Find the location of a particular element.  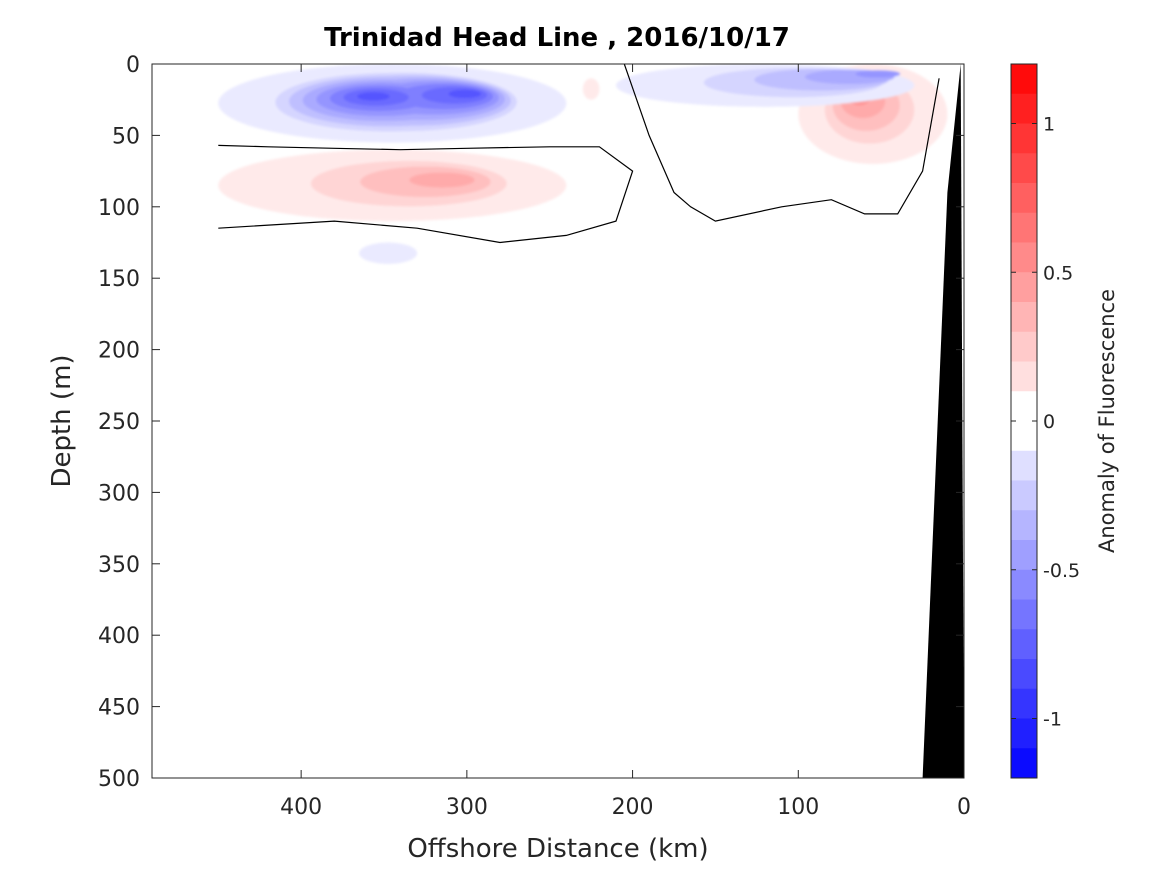

colorbar-tick-label: 0 is located at coordinates (1049, 422).